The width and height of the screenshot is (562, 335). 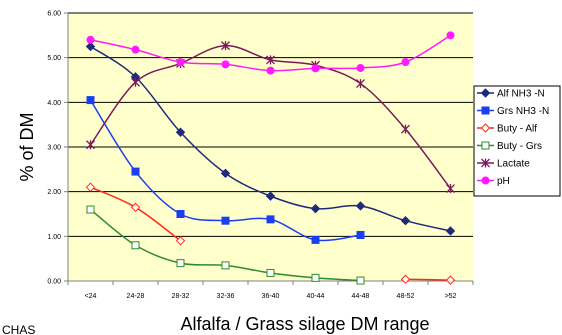 I want to click on y-tick-label: 3.00, so click(x=54, y=148).